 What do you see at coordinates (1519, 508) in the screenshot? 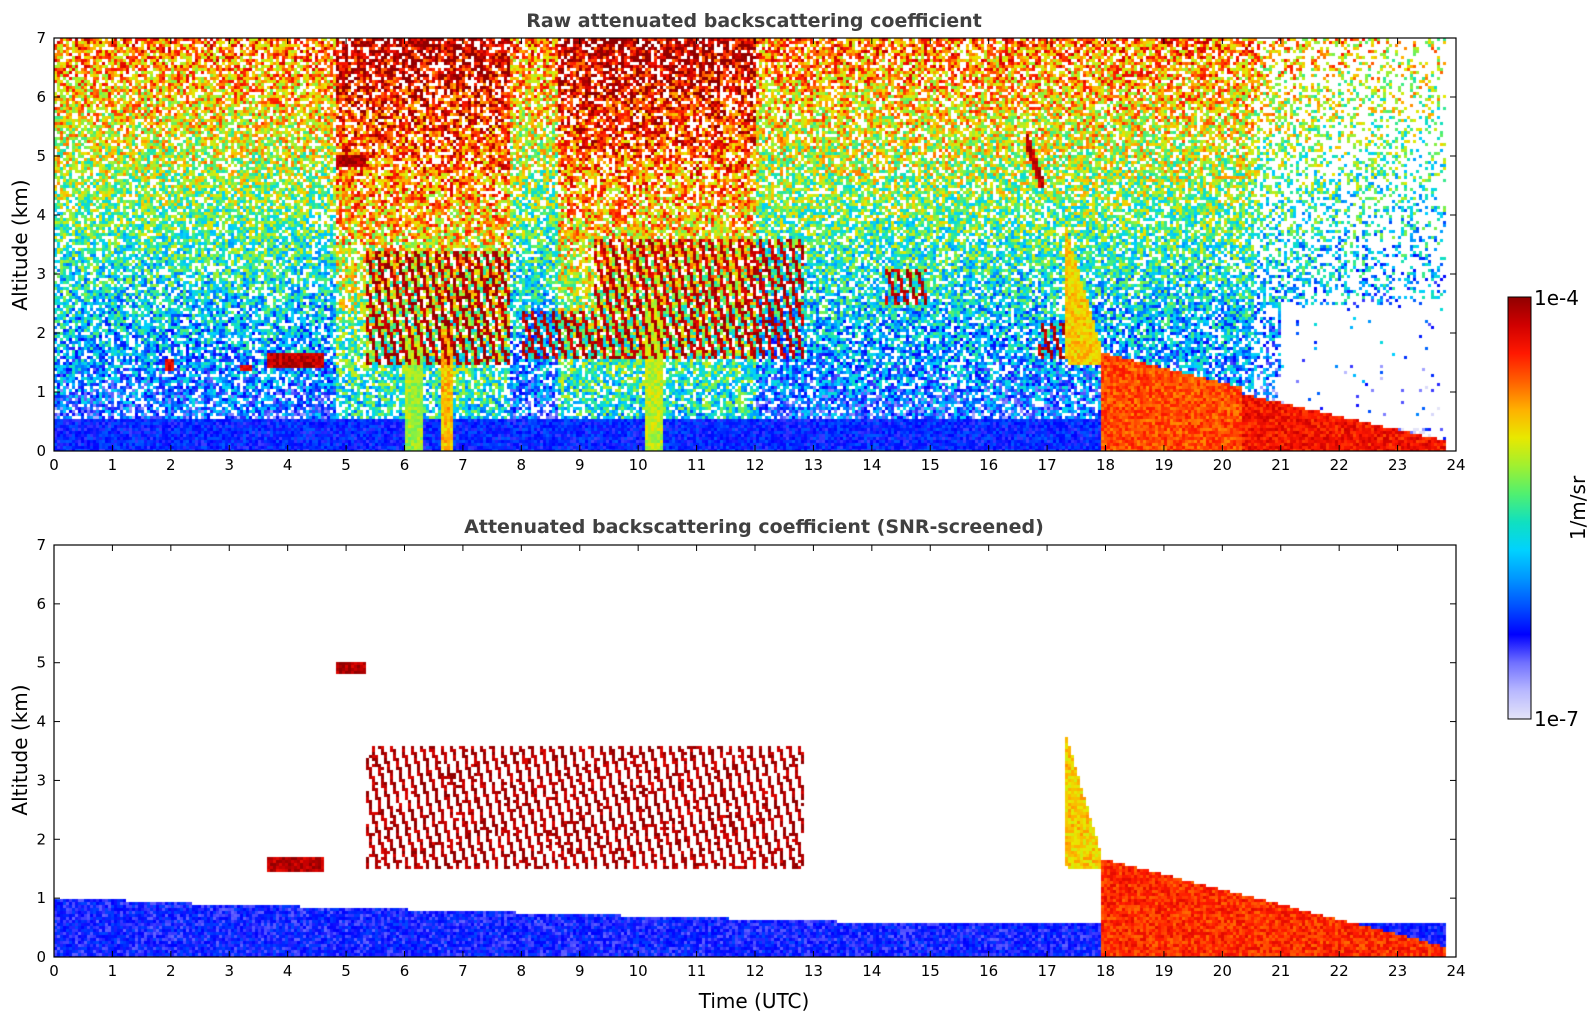
I see `colorbar-bar` at bounding box center [1519, 508].